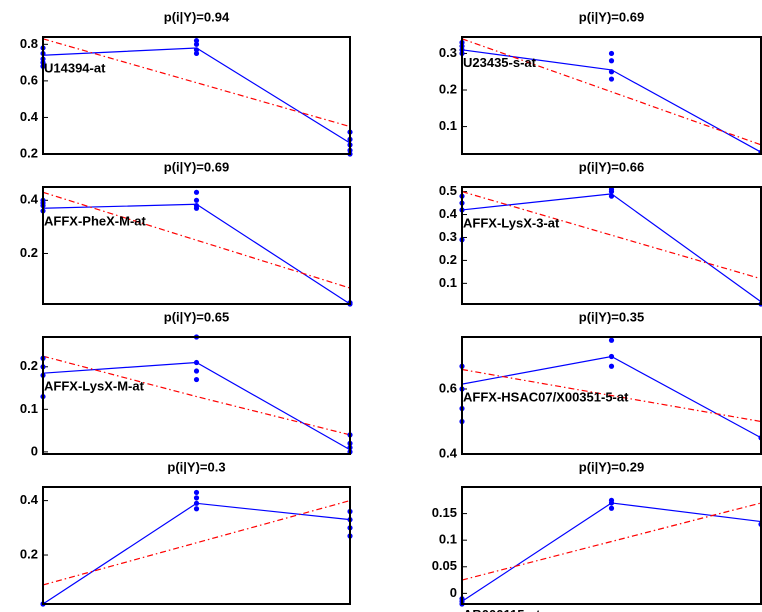 The height and width of the screenshot is (612, 762). What do you see at coordinates (500, 62) in the screenshot?
I see `gene-label: U23435-s-at` at bounding box center [500, 62].